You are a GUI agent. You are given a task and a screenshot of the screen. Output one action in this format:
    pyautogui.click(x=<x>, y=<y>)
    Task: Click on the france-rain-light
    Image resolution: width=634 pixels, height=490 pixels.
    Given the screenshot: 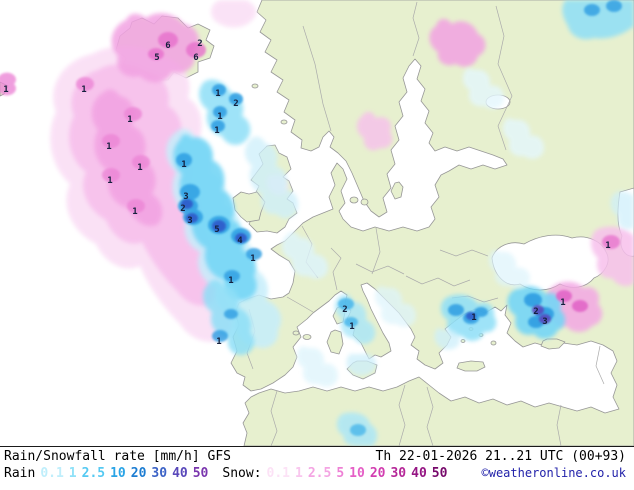 What is the action you would take?
    pyautogui.click(x=304, y=255)
    